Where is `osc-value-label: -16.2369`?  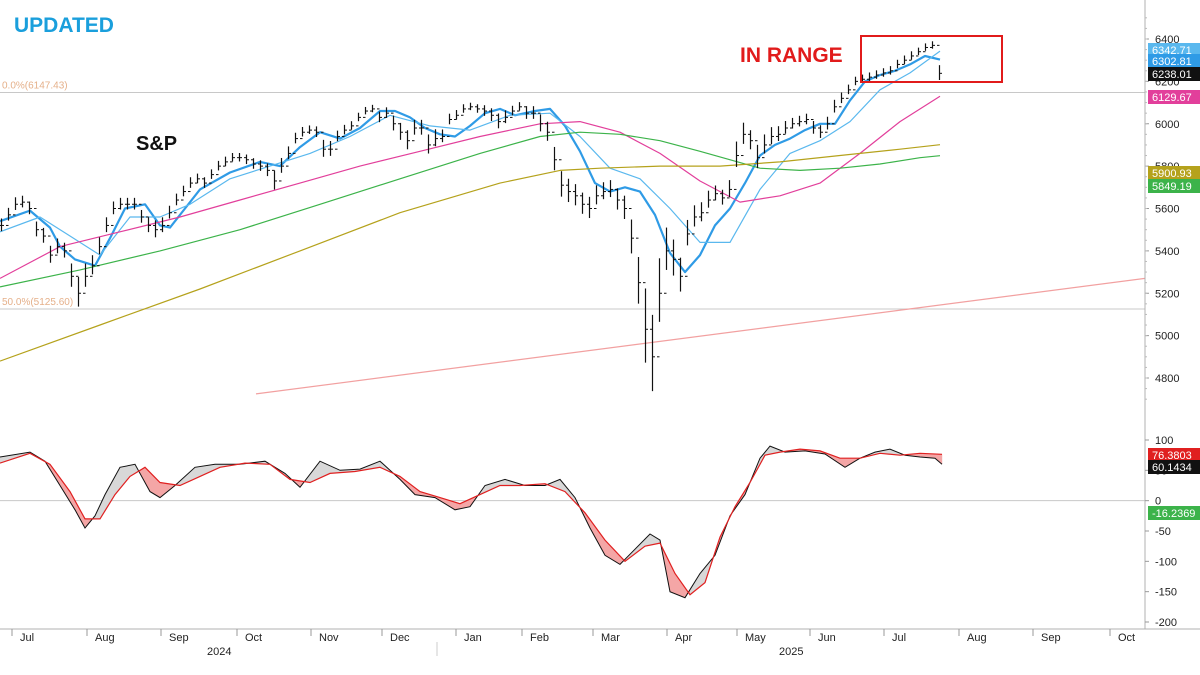
osc-value-label: -16.2369 is located at coordinates (1173, 514).